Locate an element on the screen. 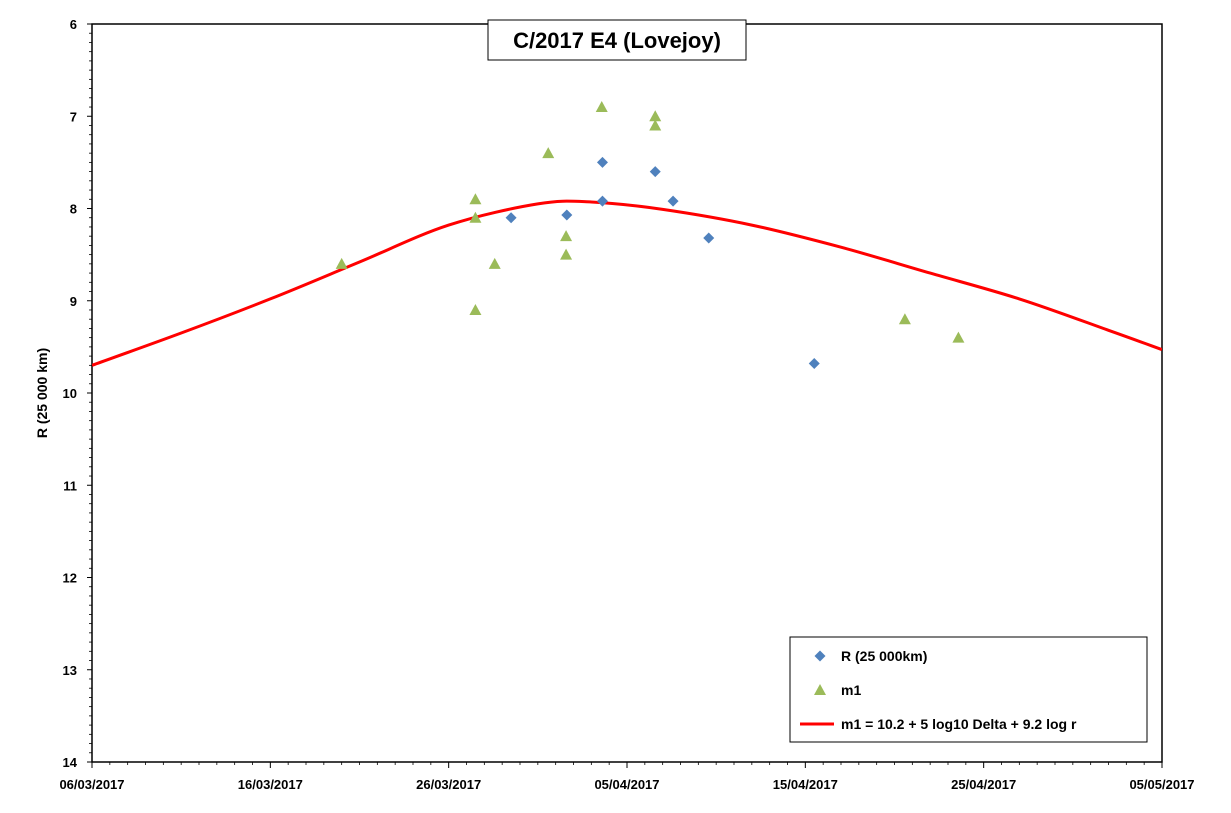  x-tick-label: 15/04/2017 is located at coordinates (805, 784).